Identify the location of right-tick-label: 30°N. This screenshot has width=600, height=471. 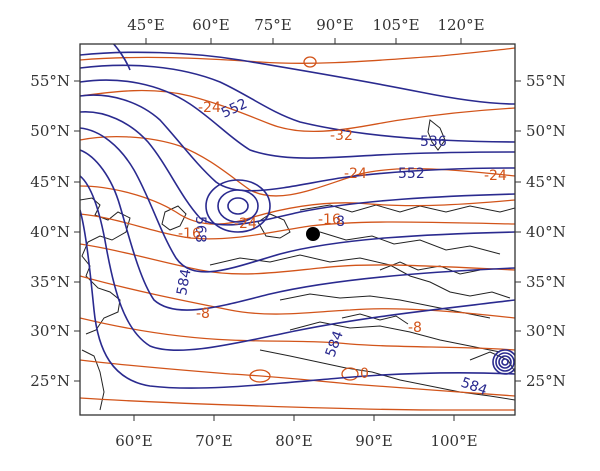
(546, 331).